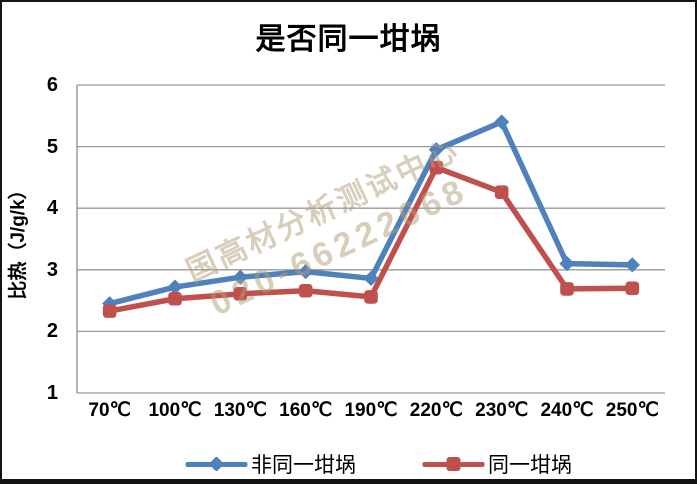 This screenshot has width=697, height=484. I want to click on y-tick-label: 4, so click(52, 208).